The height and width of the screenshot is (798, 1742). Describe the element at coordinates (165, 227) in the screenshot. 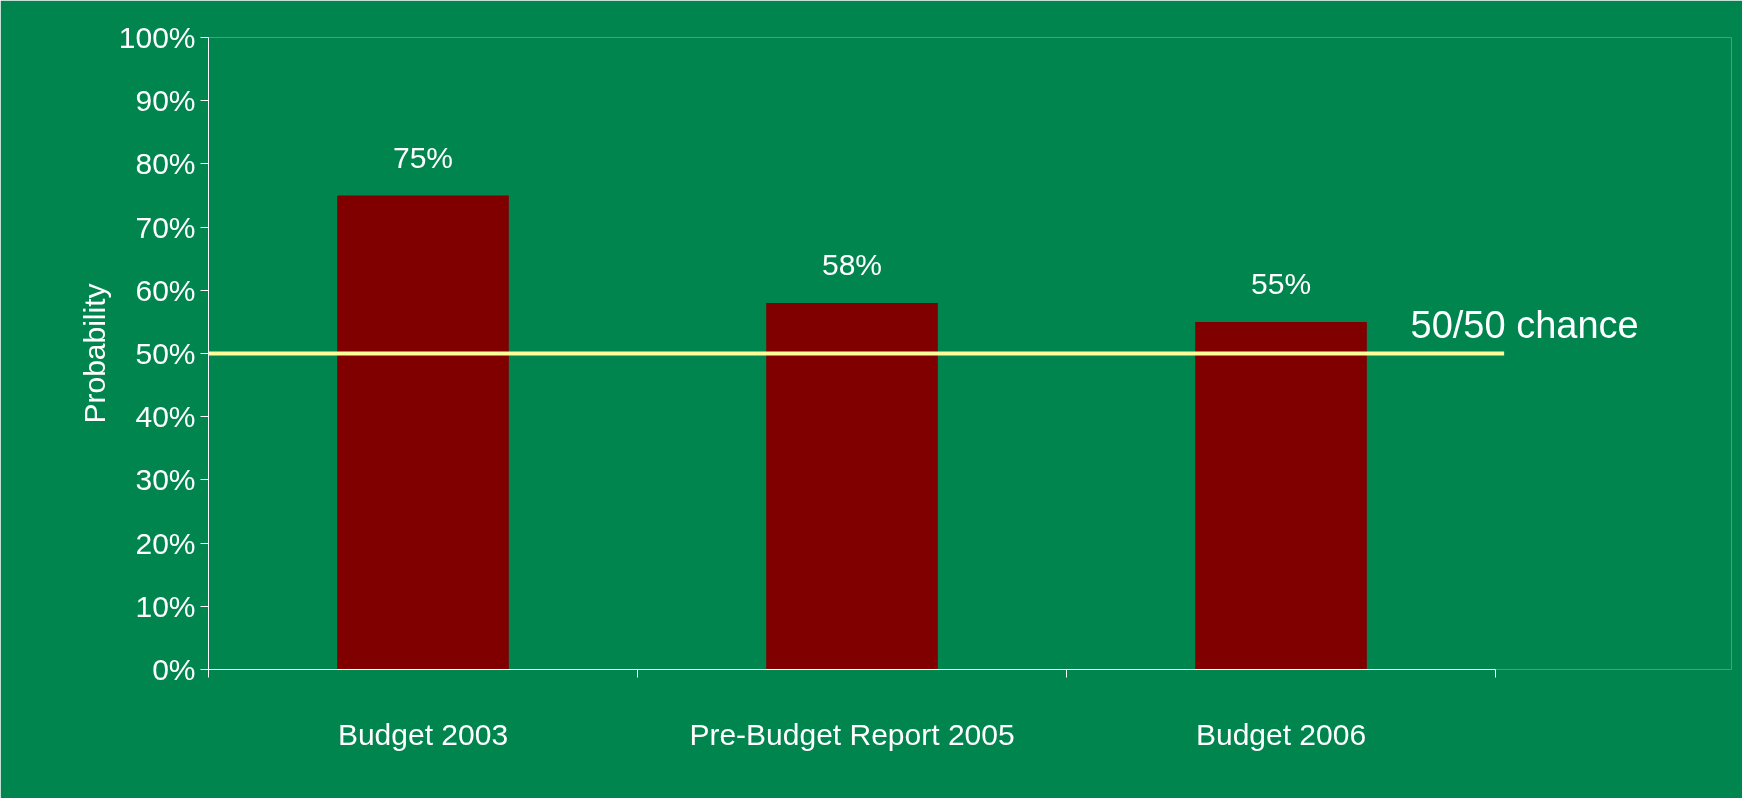

I see `y-tick-label: 70%` at that location.